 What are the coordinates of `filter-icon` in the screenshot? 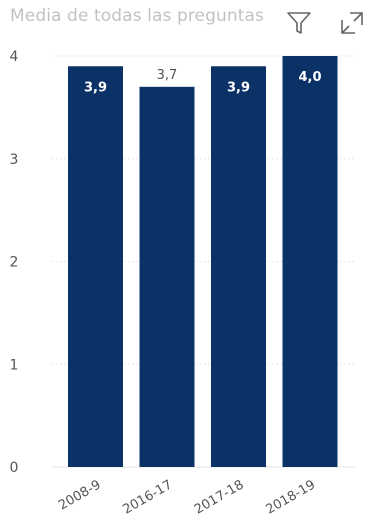 It's located at (299, 25).